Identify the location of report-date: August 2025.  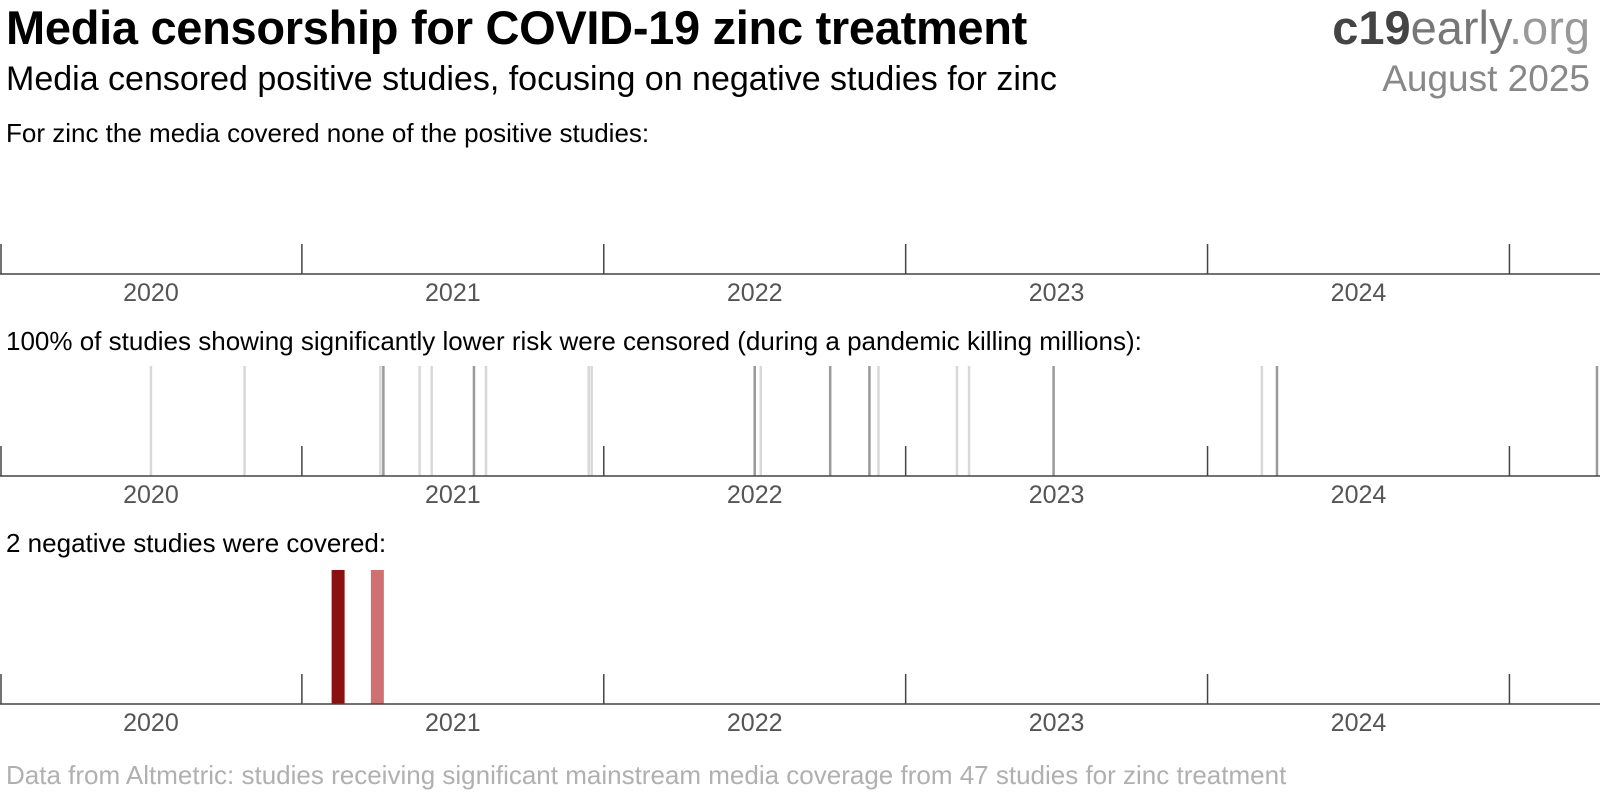
(1486, 78).